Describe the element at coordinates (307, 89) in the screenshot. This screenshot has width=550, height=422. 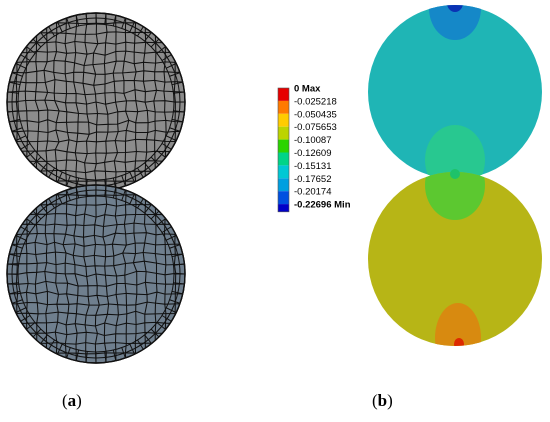
I see `legend-label: 0 Max` at that location.